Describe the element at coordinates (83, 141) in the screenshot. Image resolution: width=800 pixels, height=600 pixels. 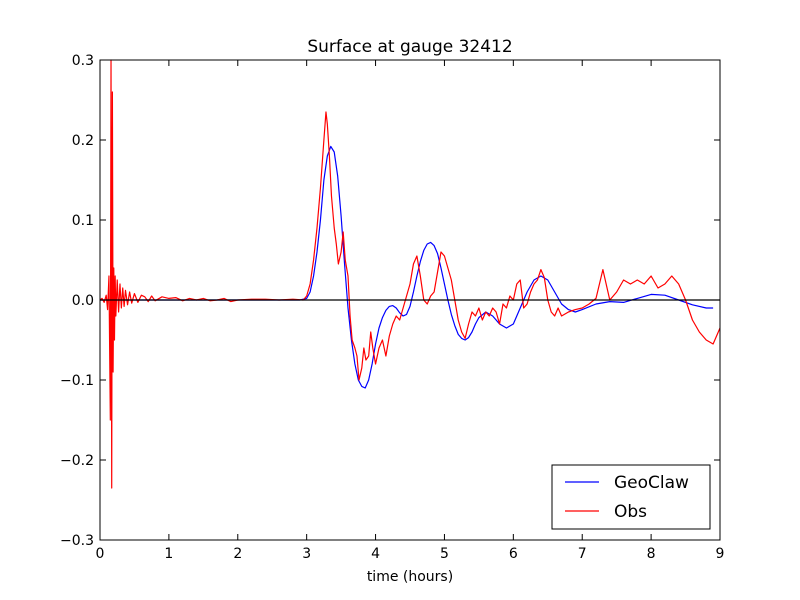
I see `y-tick-label: 0.2` at that location.